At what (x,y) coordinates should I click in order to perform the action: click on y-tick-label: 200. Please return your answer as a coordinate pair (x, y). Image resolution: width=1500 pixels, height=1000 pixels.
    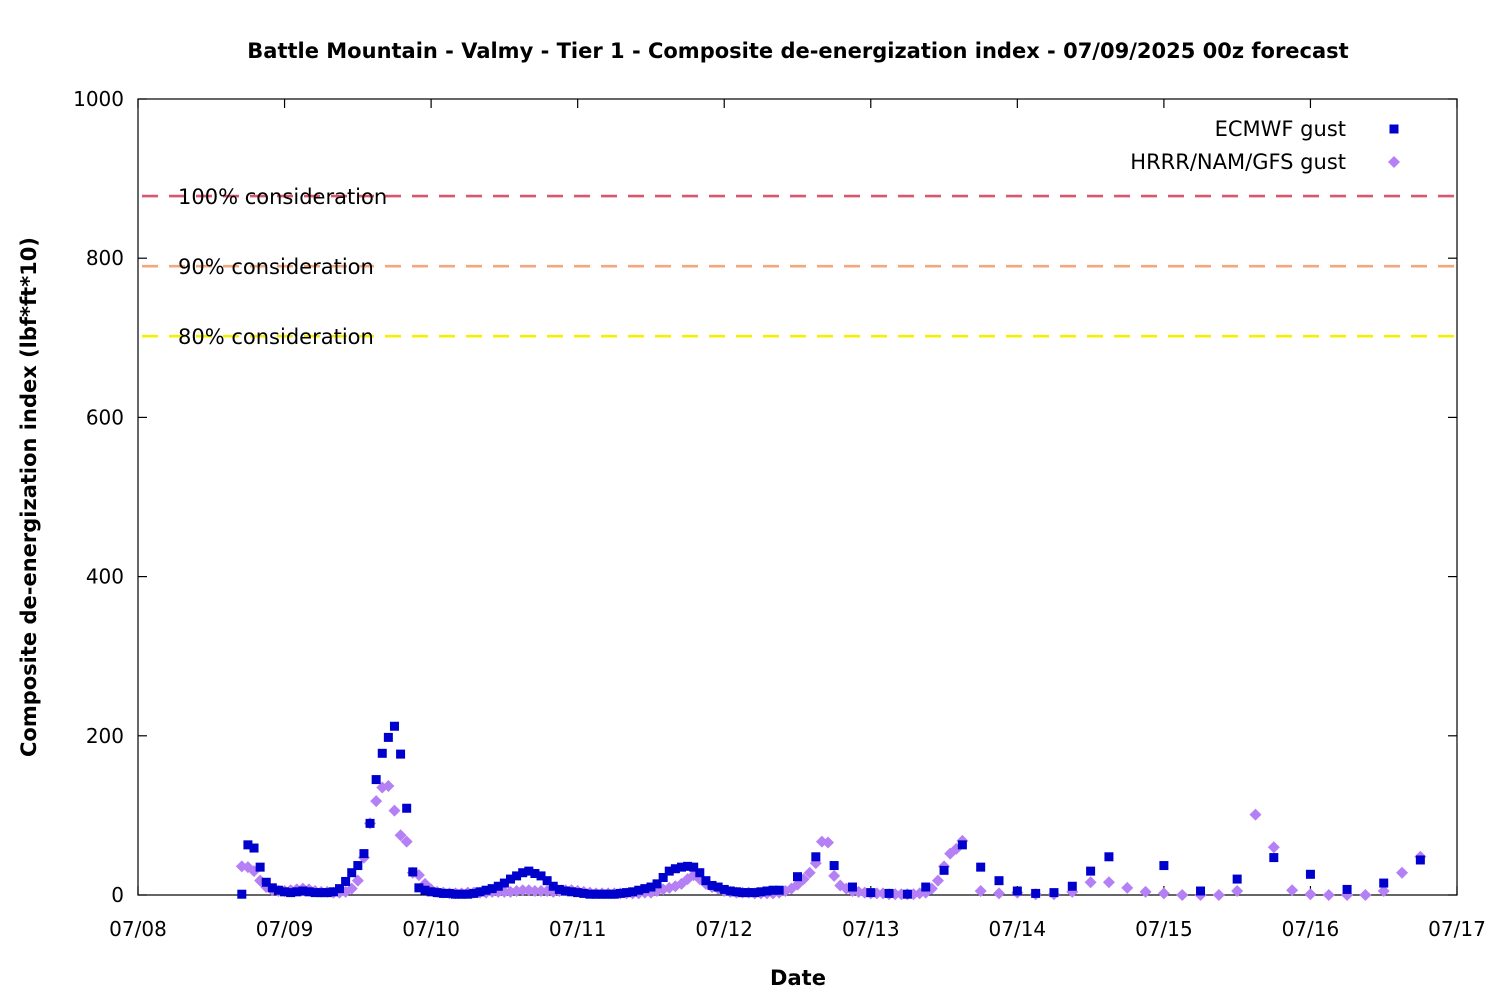
    Looking at the image, I should click on (105, 736).